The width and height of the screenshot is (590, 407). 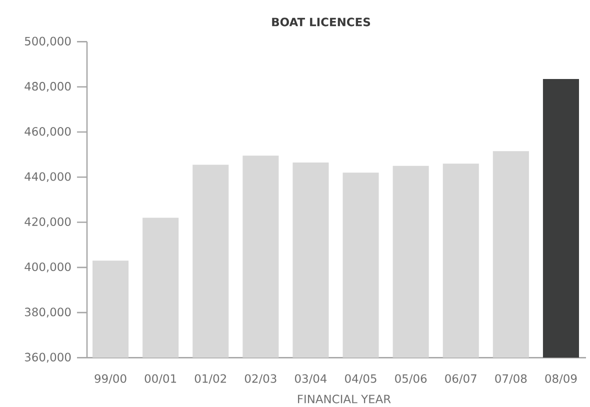 I want to click on x-tick-label: 05/06, so click(x=411, y=379).